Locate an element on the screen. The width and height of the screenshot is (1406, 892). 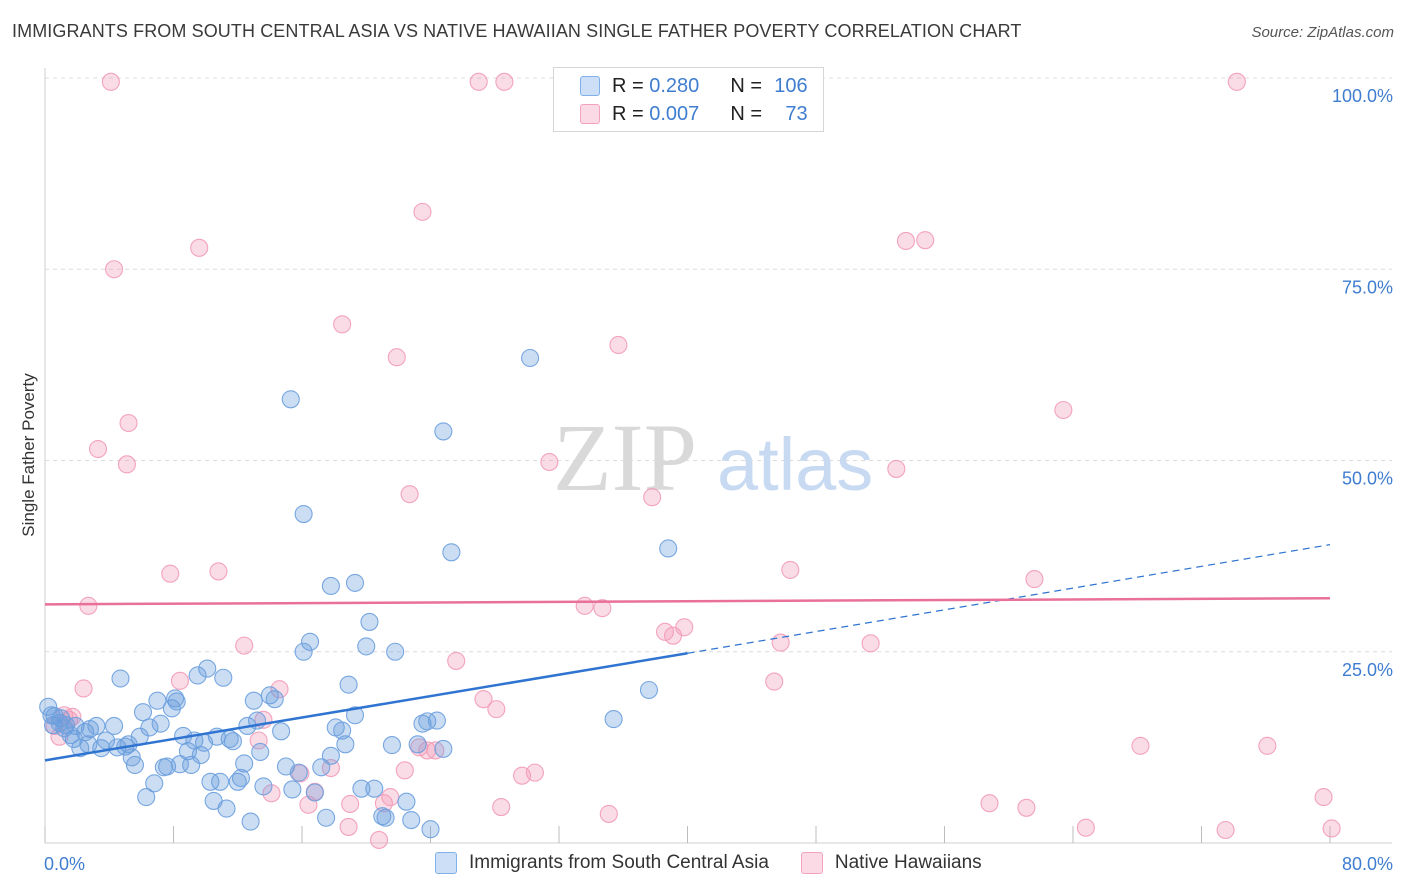
legend-row-pink: R = 0.007 N = 73 is located at coordinates (694, 114).